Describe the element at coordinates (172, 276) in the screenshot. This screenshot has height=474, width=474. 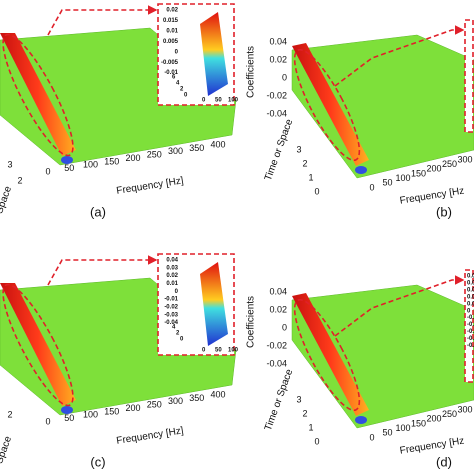
I see `inset-tick-label: 0.02` at that location.